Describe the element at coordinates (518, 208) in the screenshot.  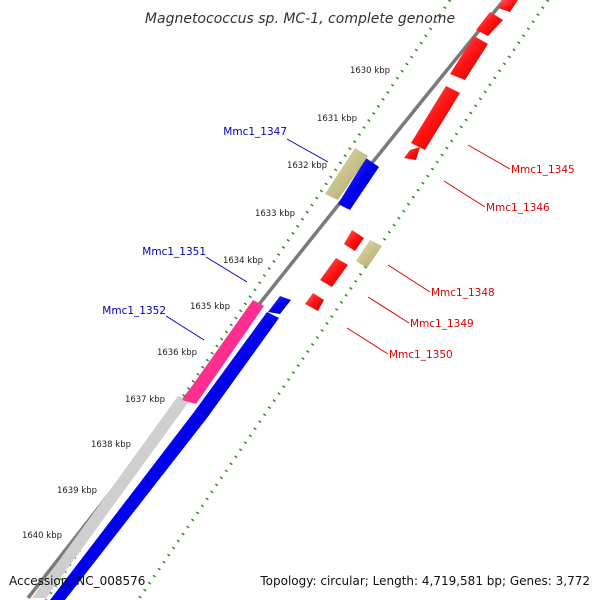
I see `gene-label: Mmc1_1346` at that location.